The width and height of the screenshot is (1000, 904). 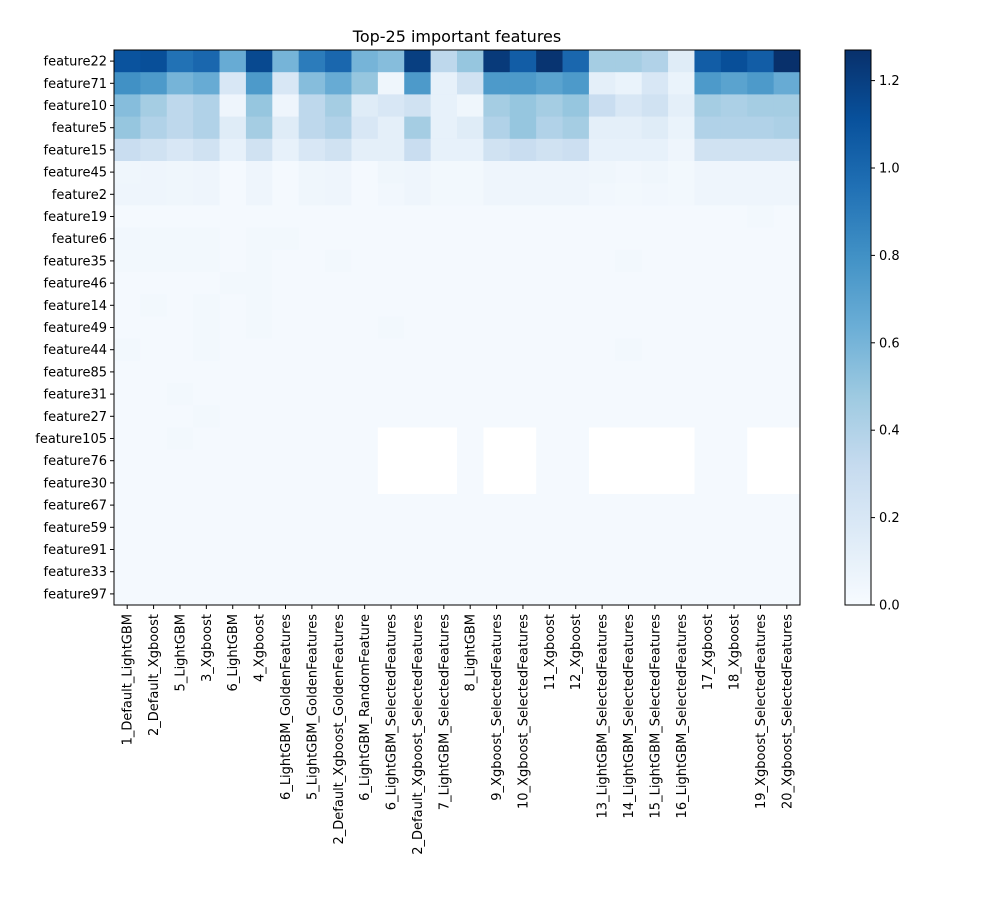 What do you see at coordinates (79, 195) in the screenshot?
I see `y-tick-label: feature2` at bounding box center [79, 195].